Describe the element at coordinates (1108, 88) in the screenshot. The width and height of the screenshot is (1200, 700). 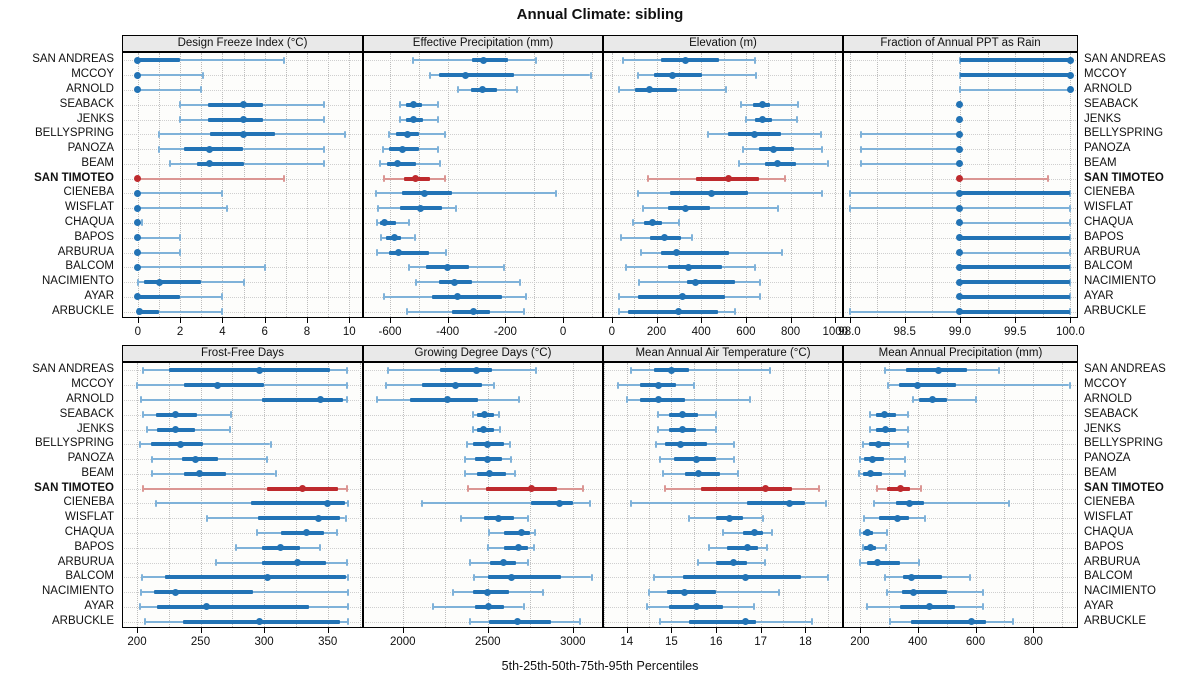
I see `station-label-right-arnold: ARNOLD` at that location.